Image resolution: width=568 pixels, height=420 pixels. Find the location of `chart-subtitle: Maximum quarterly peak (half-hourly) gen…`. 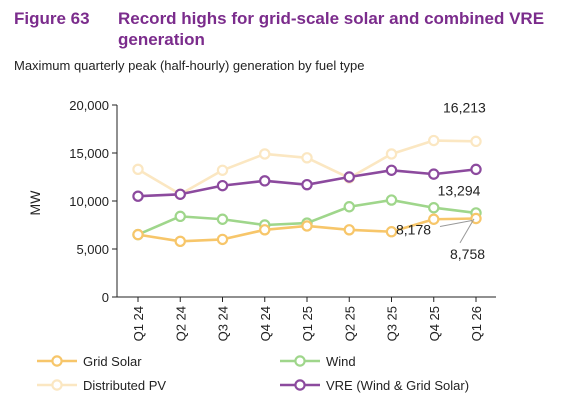

chart-subtitle: Maximum quarterly peak (half-hourly) gen… is located at coordinates (189, 65).